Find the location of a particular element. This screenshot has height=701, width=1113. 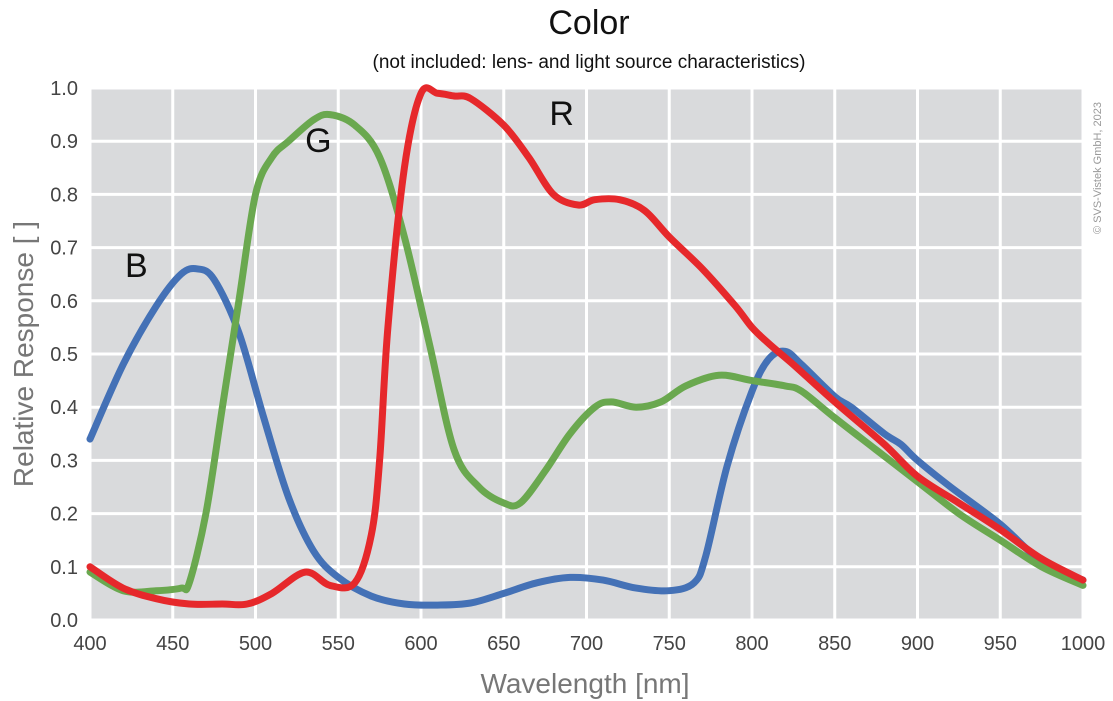

x-tick-label: 950 is located at coordinates (1000, 644).